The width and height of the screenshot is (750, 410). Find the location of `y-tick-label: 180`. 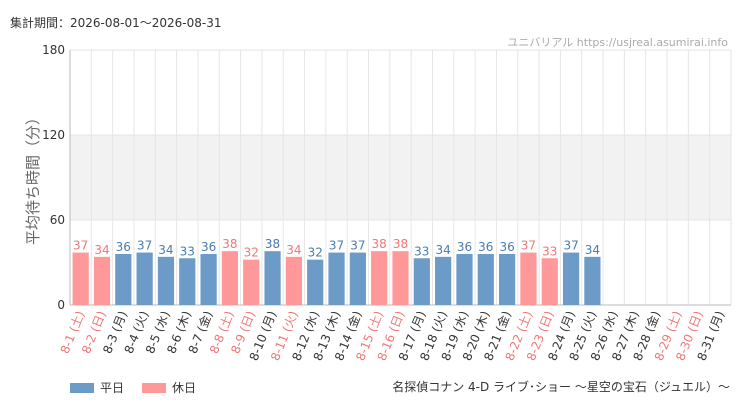

y-tick-label: 180 is located at coordinates (53, 50).